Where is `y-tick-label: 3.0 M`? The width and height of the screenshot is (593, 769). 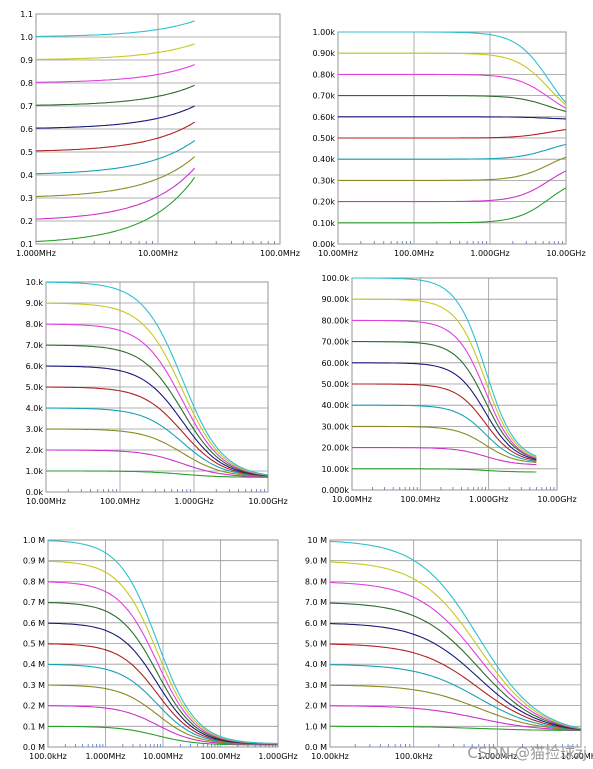 y-tick-label: 3.0 M is located at coordinates (316, 685).